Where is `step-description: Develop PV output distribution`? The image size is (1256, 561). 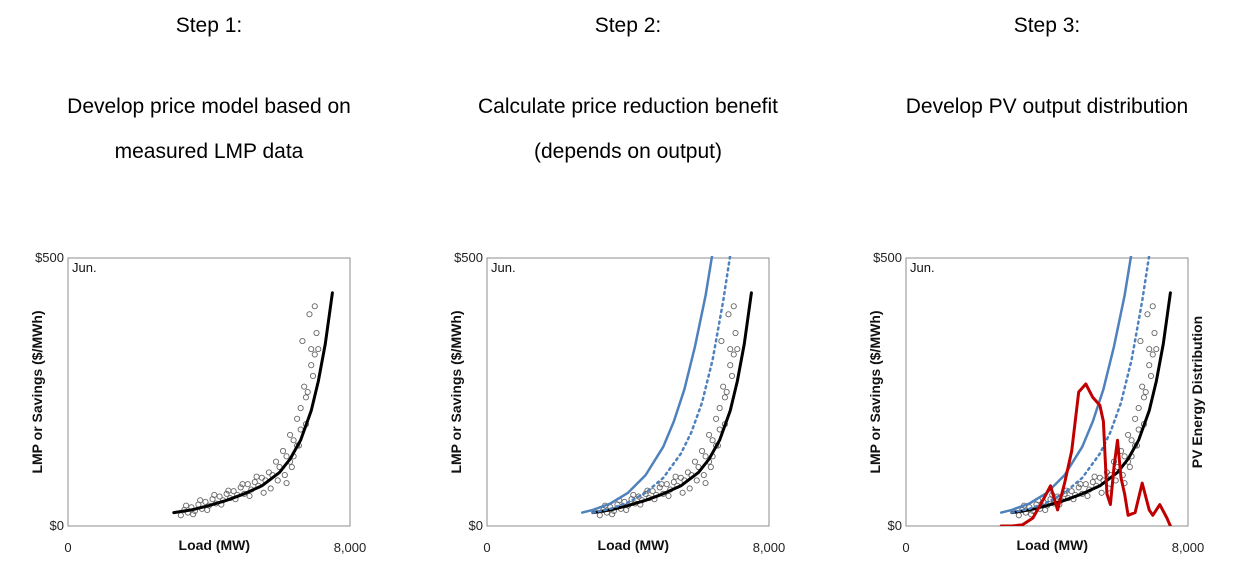 step-description: Develop PV output distribution is located at coordinates (1047, 106).